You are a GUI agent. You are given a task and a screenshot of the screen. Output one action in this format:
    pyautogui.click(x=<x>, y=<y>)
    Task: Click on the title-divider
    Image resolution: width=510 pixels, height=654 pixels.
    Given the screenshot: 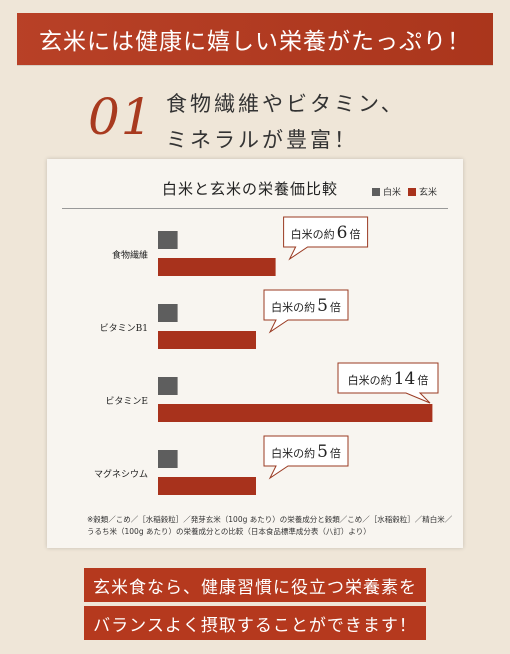 What is the action you would take?
    pyautogui.click(x=255, y=208)
    